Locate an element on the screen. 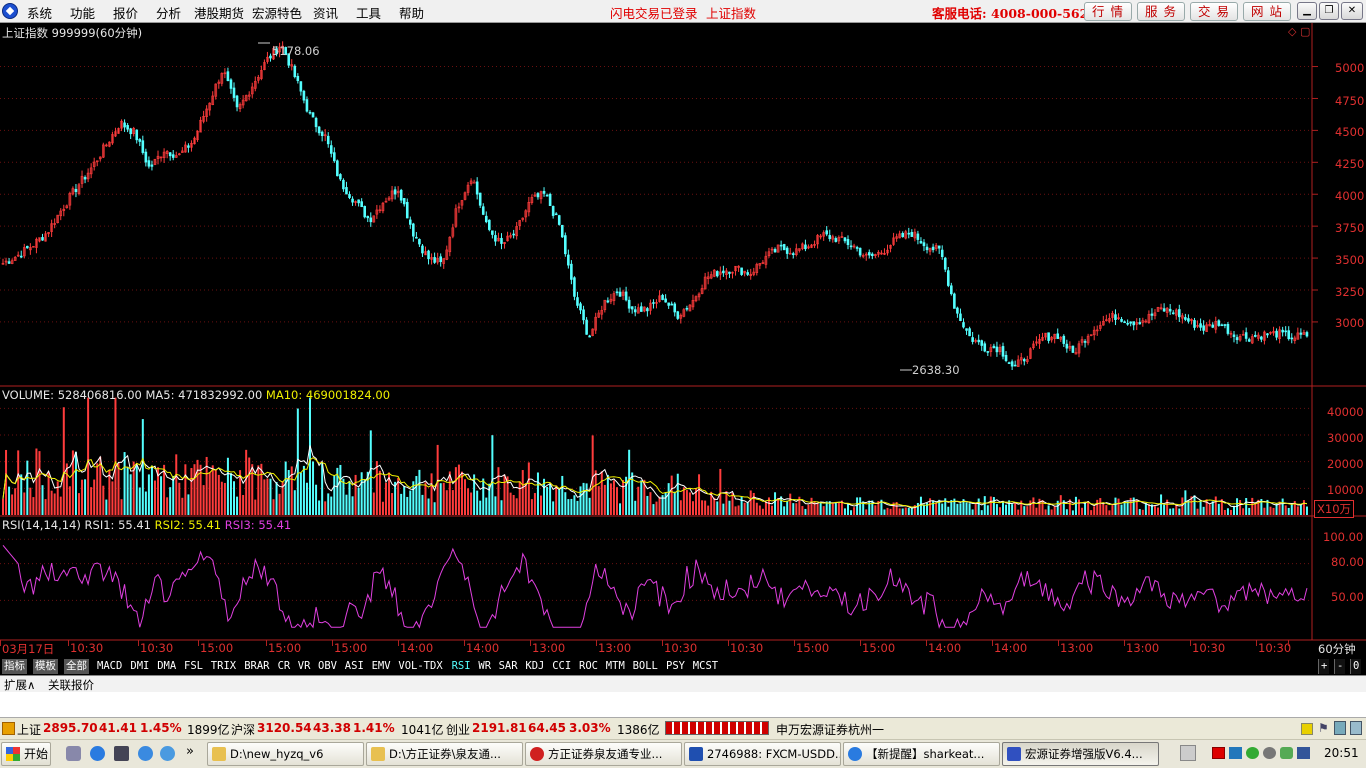 Image resolution: width=1366 pixels, height=768 pixels. minimize-icon: ▁ is located at coordinates (1307, 11).